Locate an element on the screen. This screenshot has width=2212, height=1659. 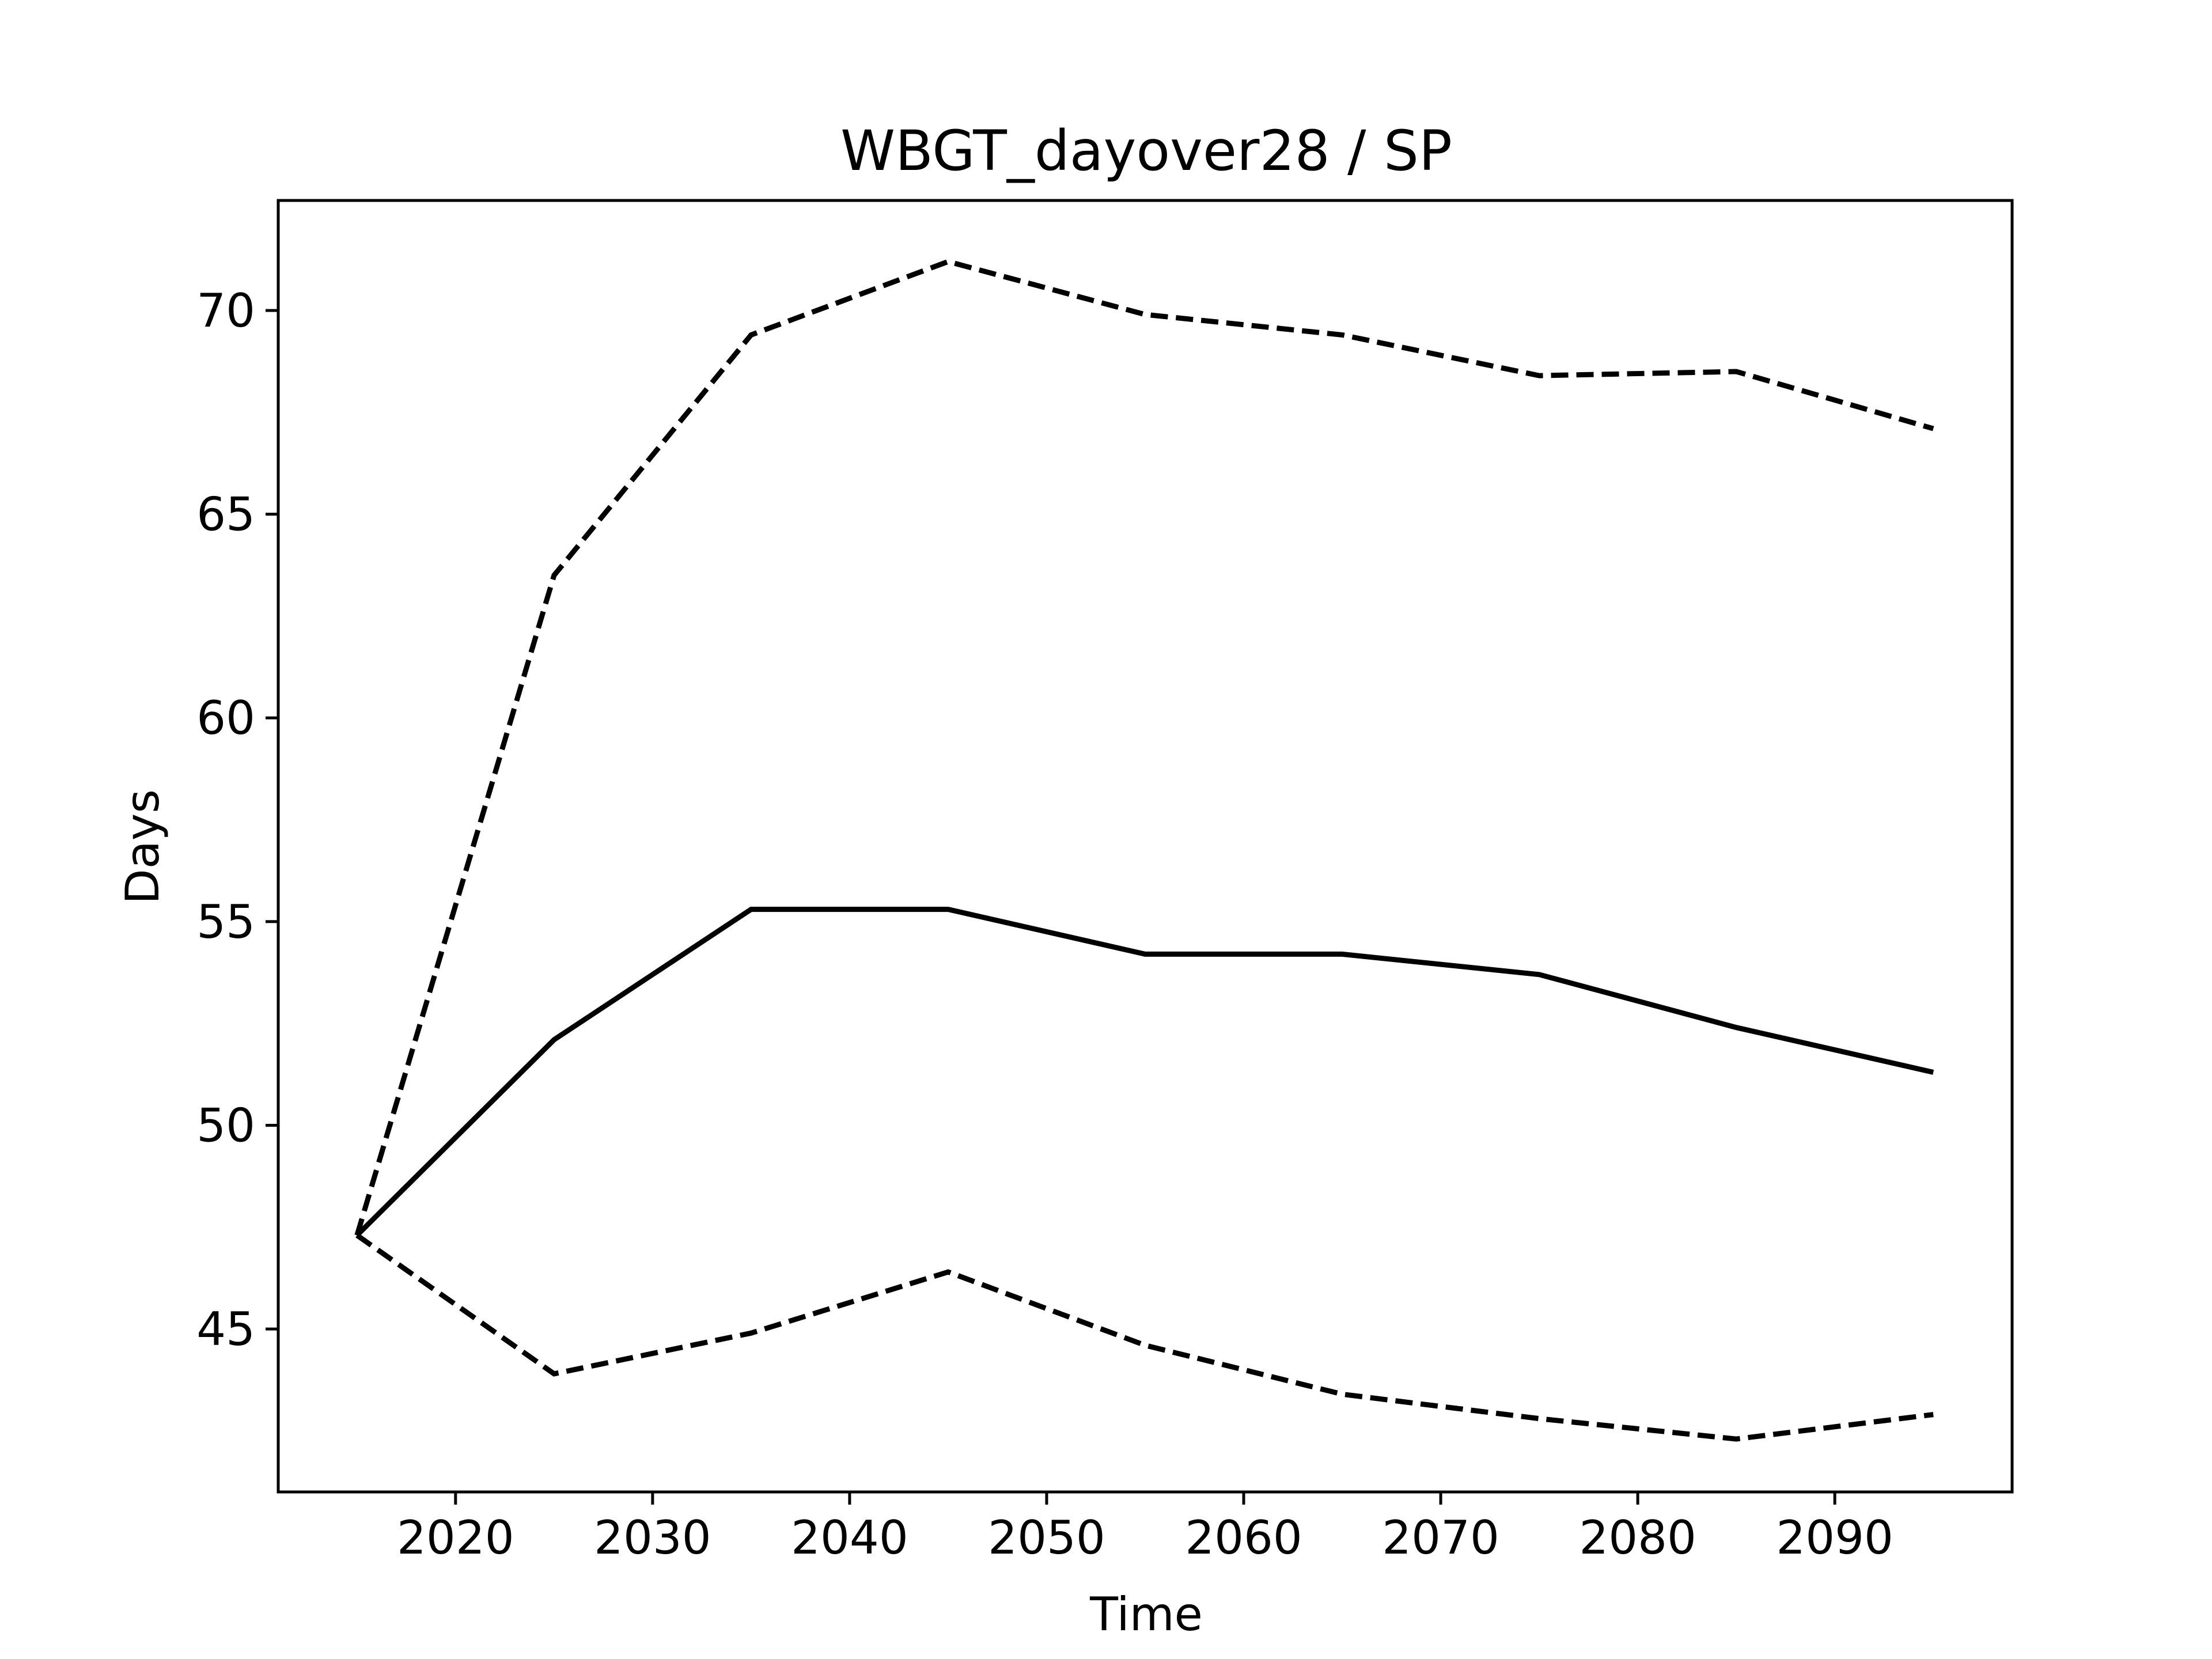
y-tick-label: 55 is located at coordinates (225, 922).